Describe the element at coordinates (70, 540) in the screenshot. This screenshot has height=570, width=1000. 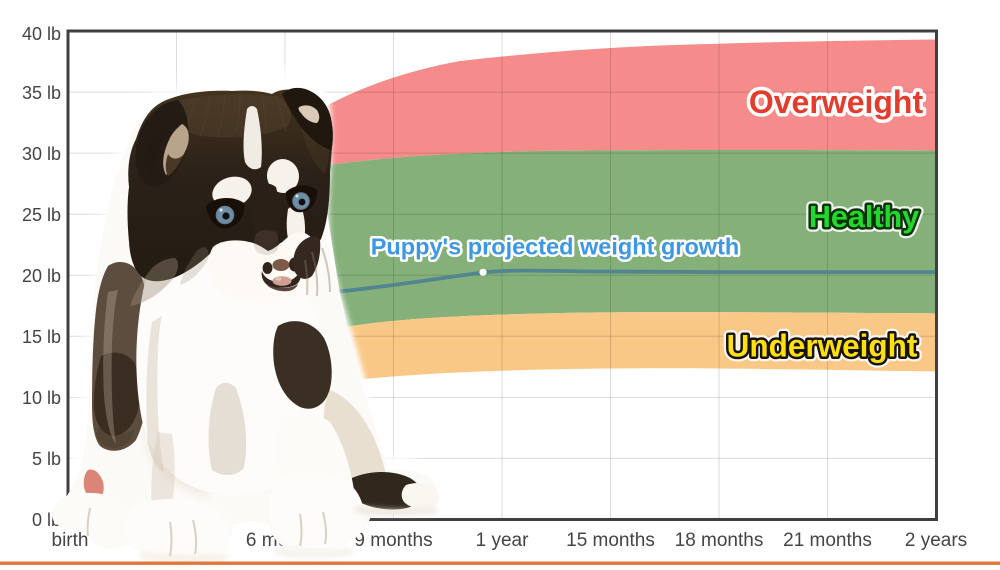
I see `svg-text: birth` at that location.